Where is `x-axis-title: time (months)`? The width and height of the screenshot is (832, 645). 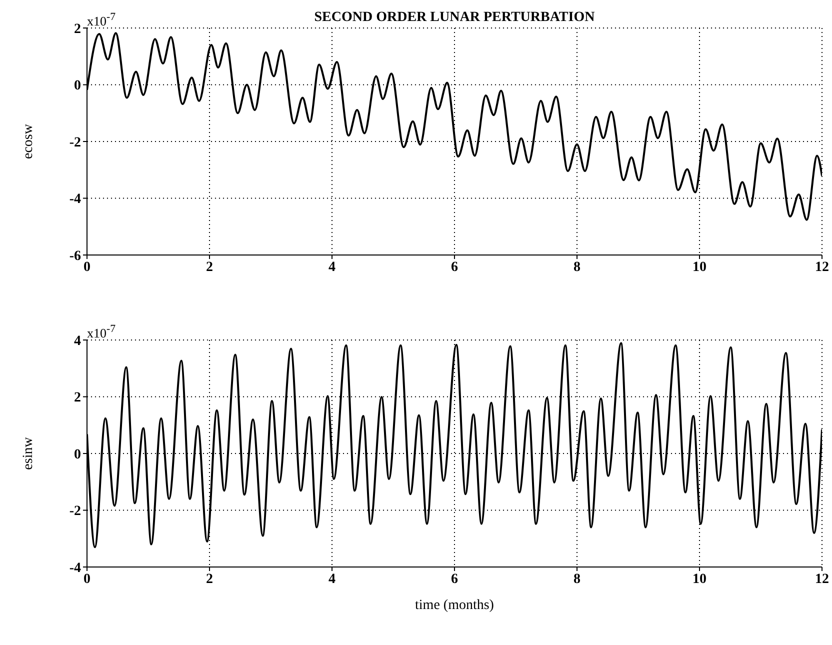
x-axis-title: time (months) is located at coordinates (454, 605).